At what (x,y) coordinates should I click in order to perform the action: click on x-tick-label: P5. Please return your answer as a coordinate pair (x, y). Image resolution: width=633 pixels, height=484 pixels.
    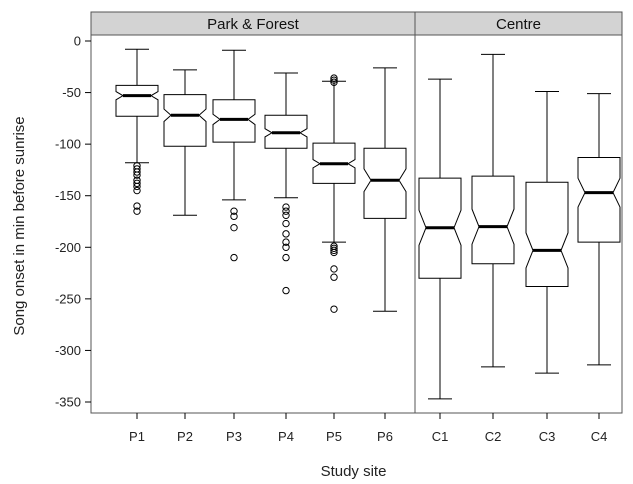
    Looking at the image, I should click on (334, 436).